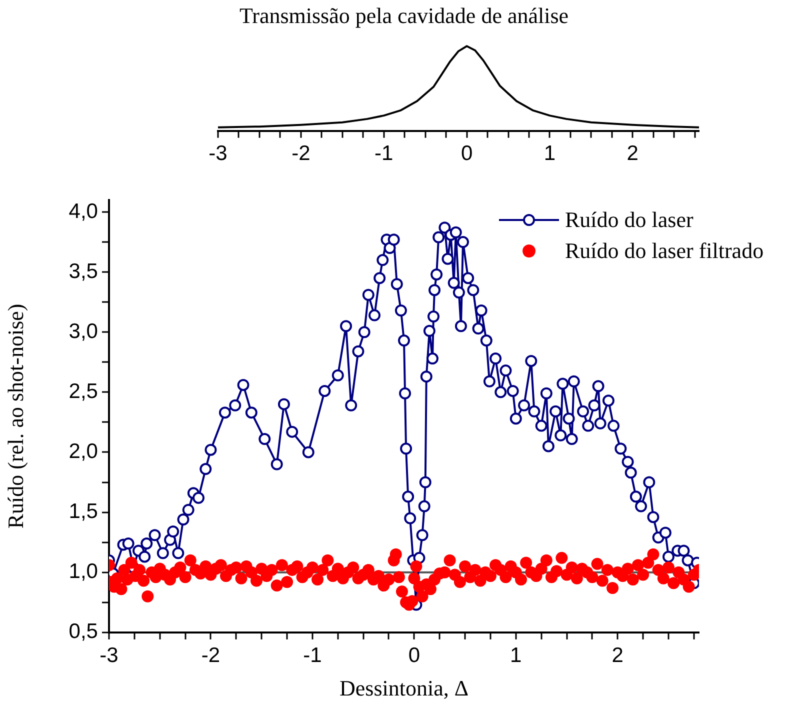 This screenshot has height=709, width=806. What do you see at coordinates (83, 391) in the screenshot?
I see `y-tick-label: 2,5` at bounding box center [83, 391].